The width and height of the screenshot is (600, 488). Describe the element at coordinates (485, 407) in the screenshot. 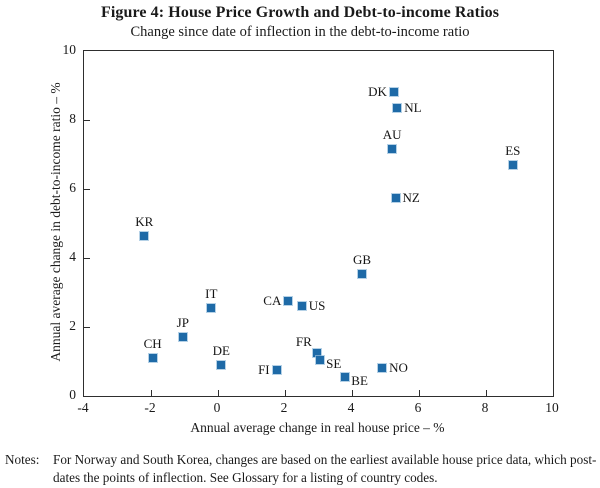

I see `x-tick-label: 8` at that location.